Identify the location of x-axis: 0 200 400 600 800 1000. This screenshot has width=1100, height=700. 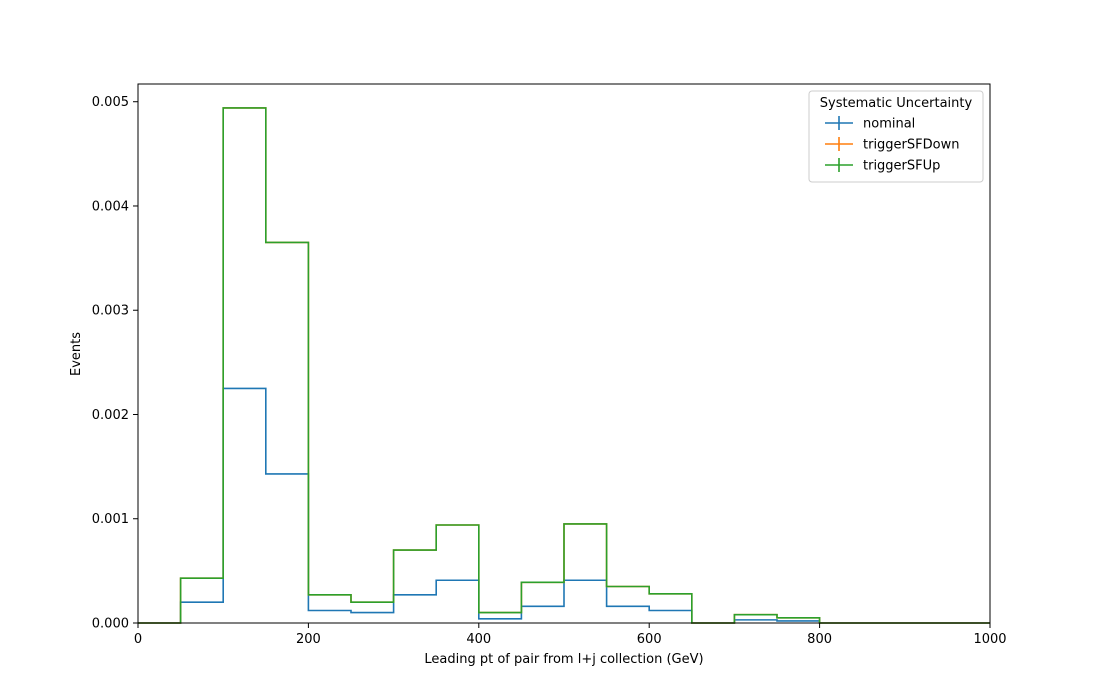
(570, 635).